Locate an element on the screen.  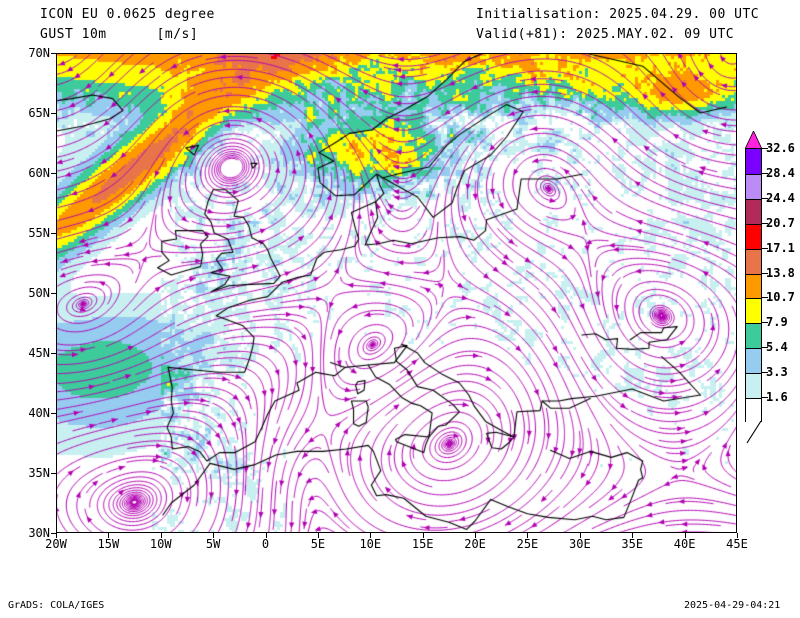
x-tick-label: 40E is located at coordinates (684, 544).